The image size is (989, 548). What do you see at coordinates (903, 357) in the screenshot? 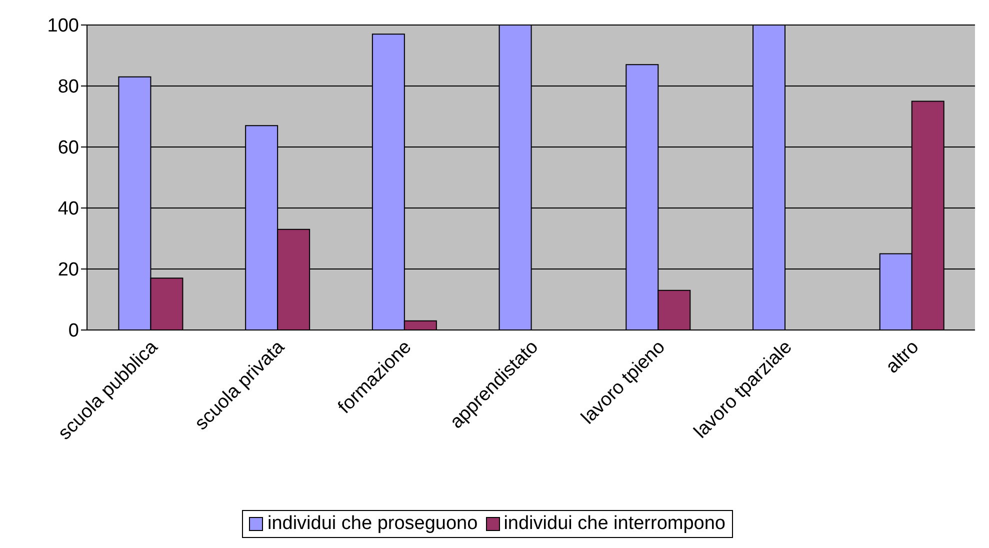
I see `x-tick-label: altro` at bounding box center [903, 357].